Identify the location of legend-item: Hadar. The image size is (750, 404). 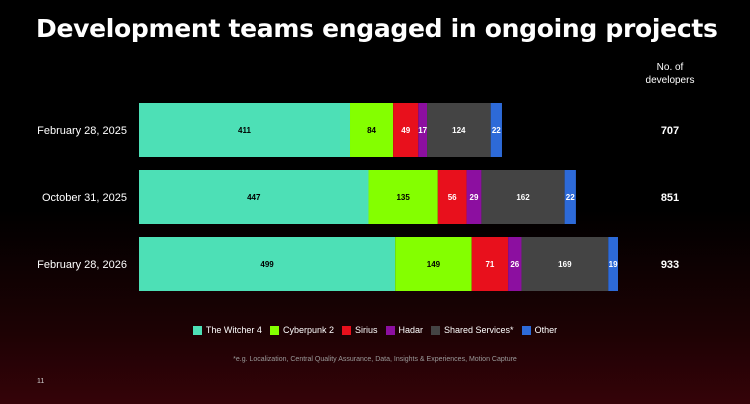
(404, 330).